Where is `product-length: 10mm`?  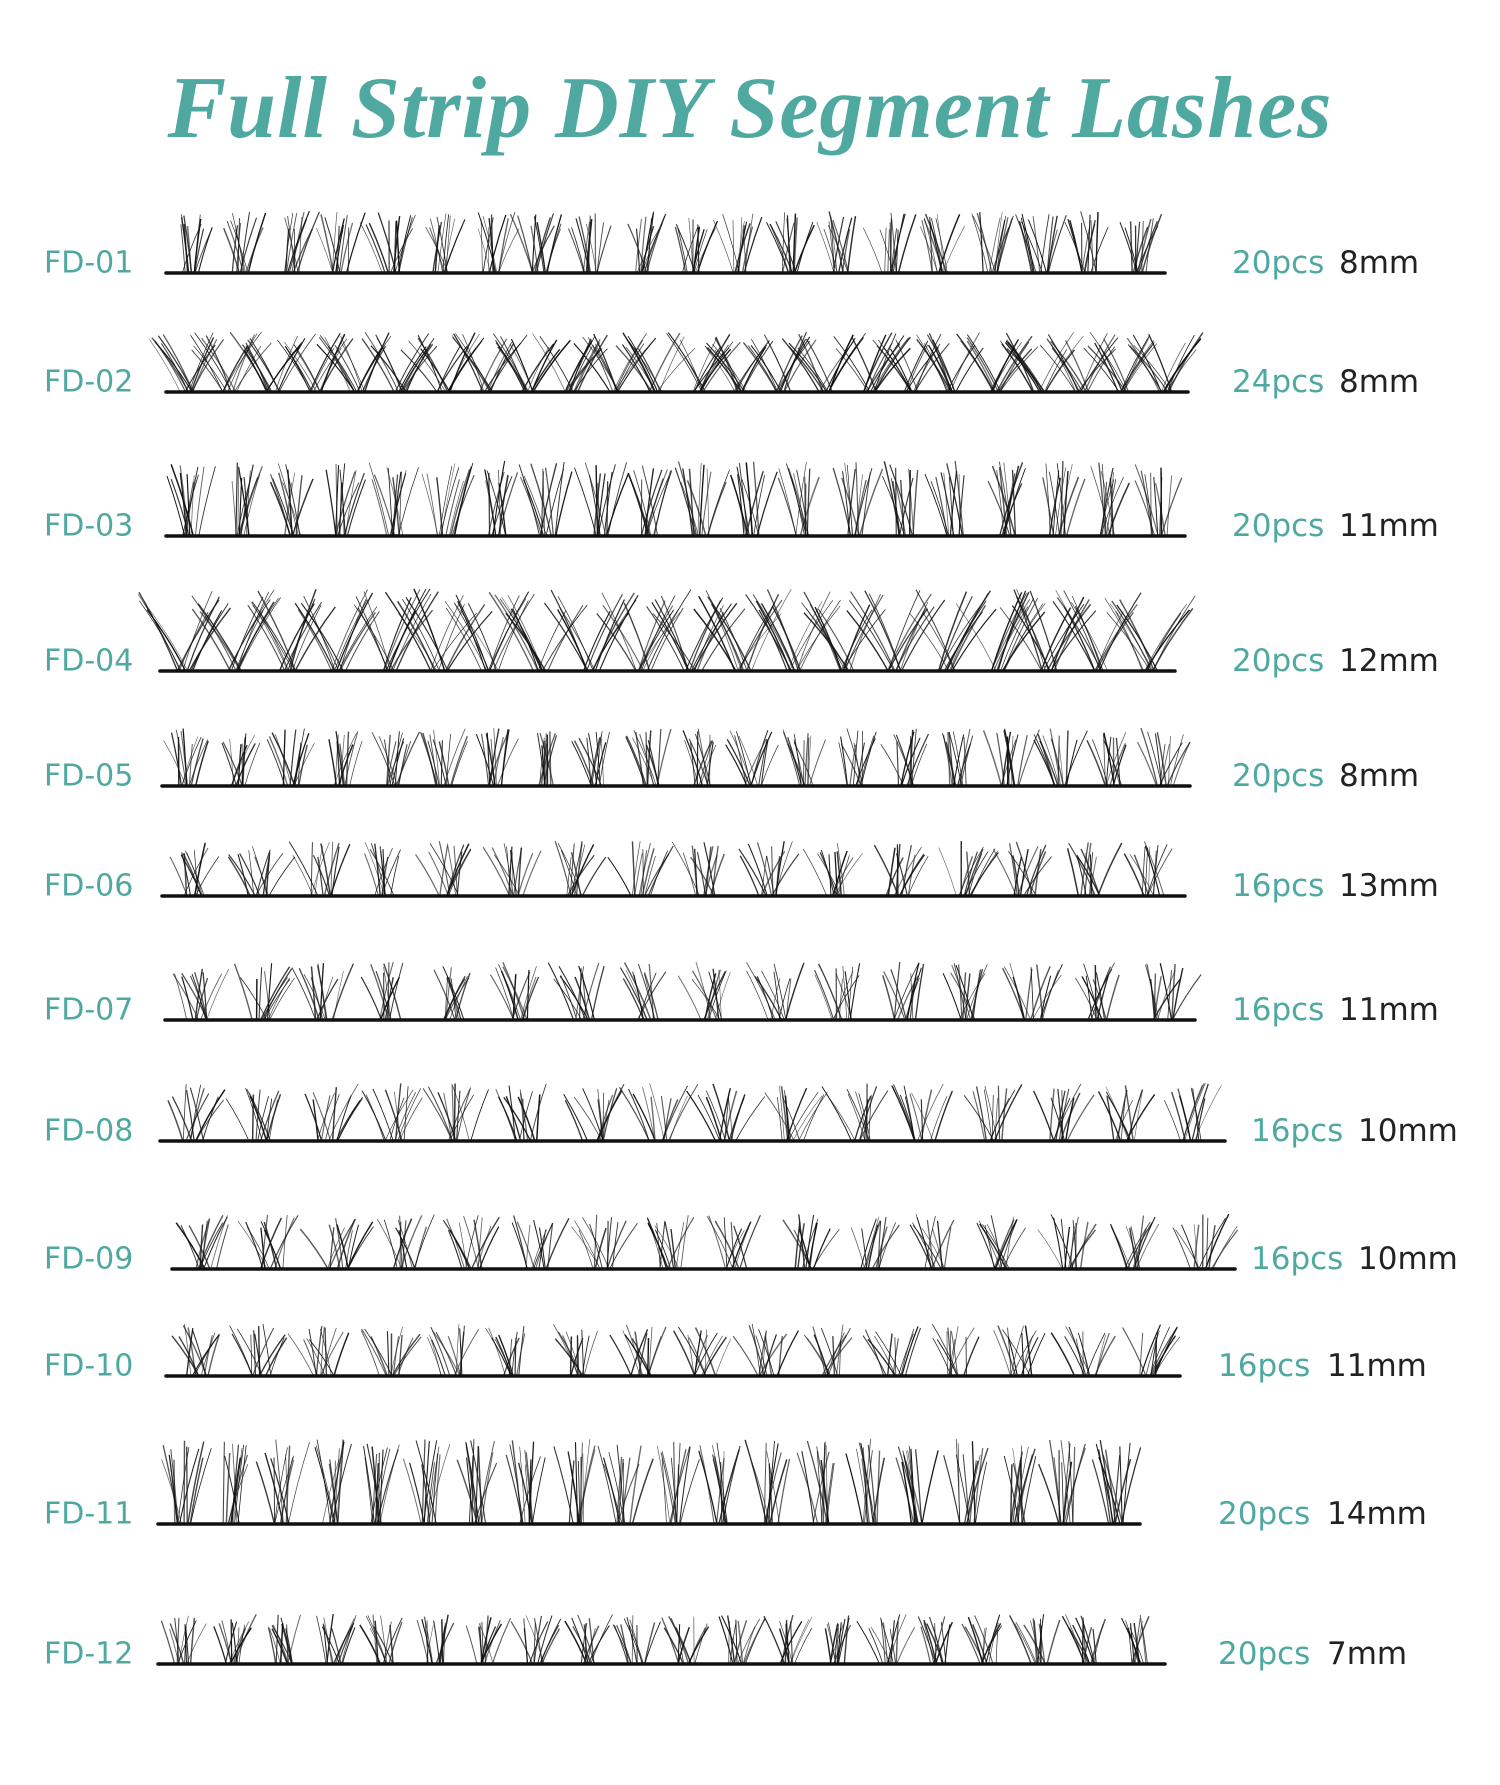
product-length: 10mm is located at coordinates (1408, 1131).